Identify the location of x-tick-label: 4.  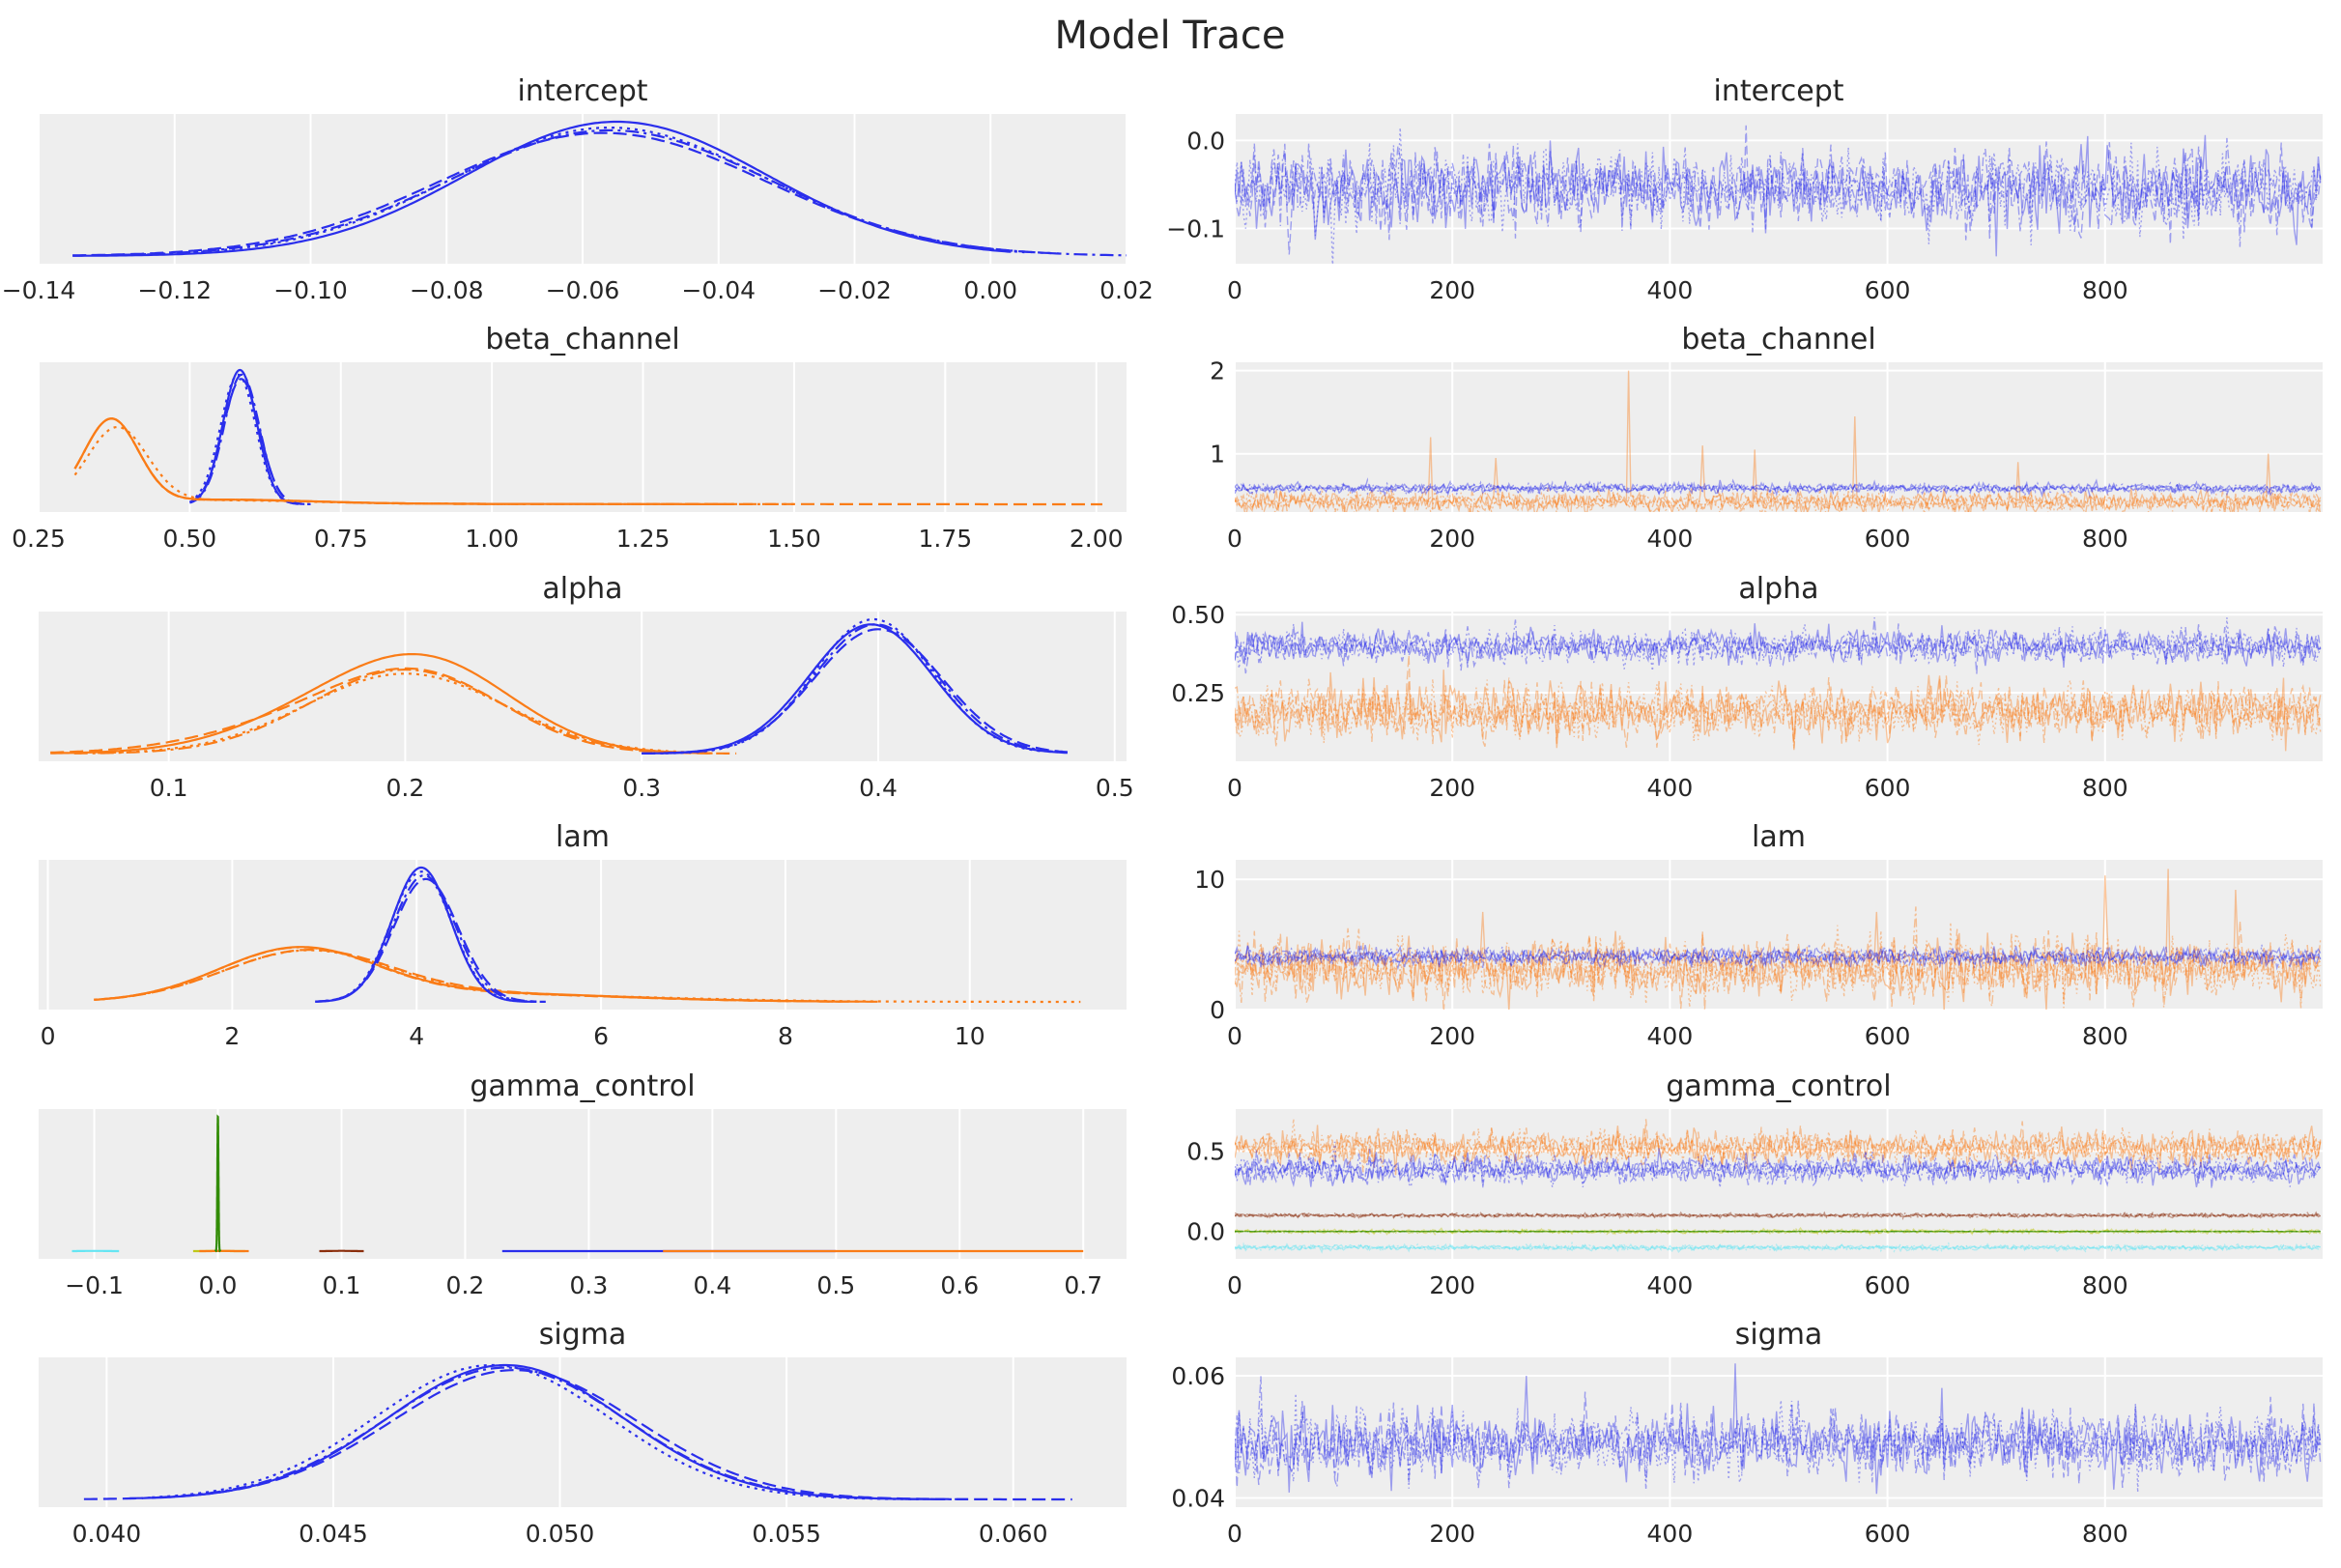
(417, 1036).